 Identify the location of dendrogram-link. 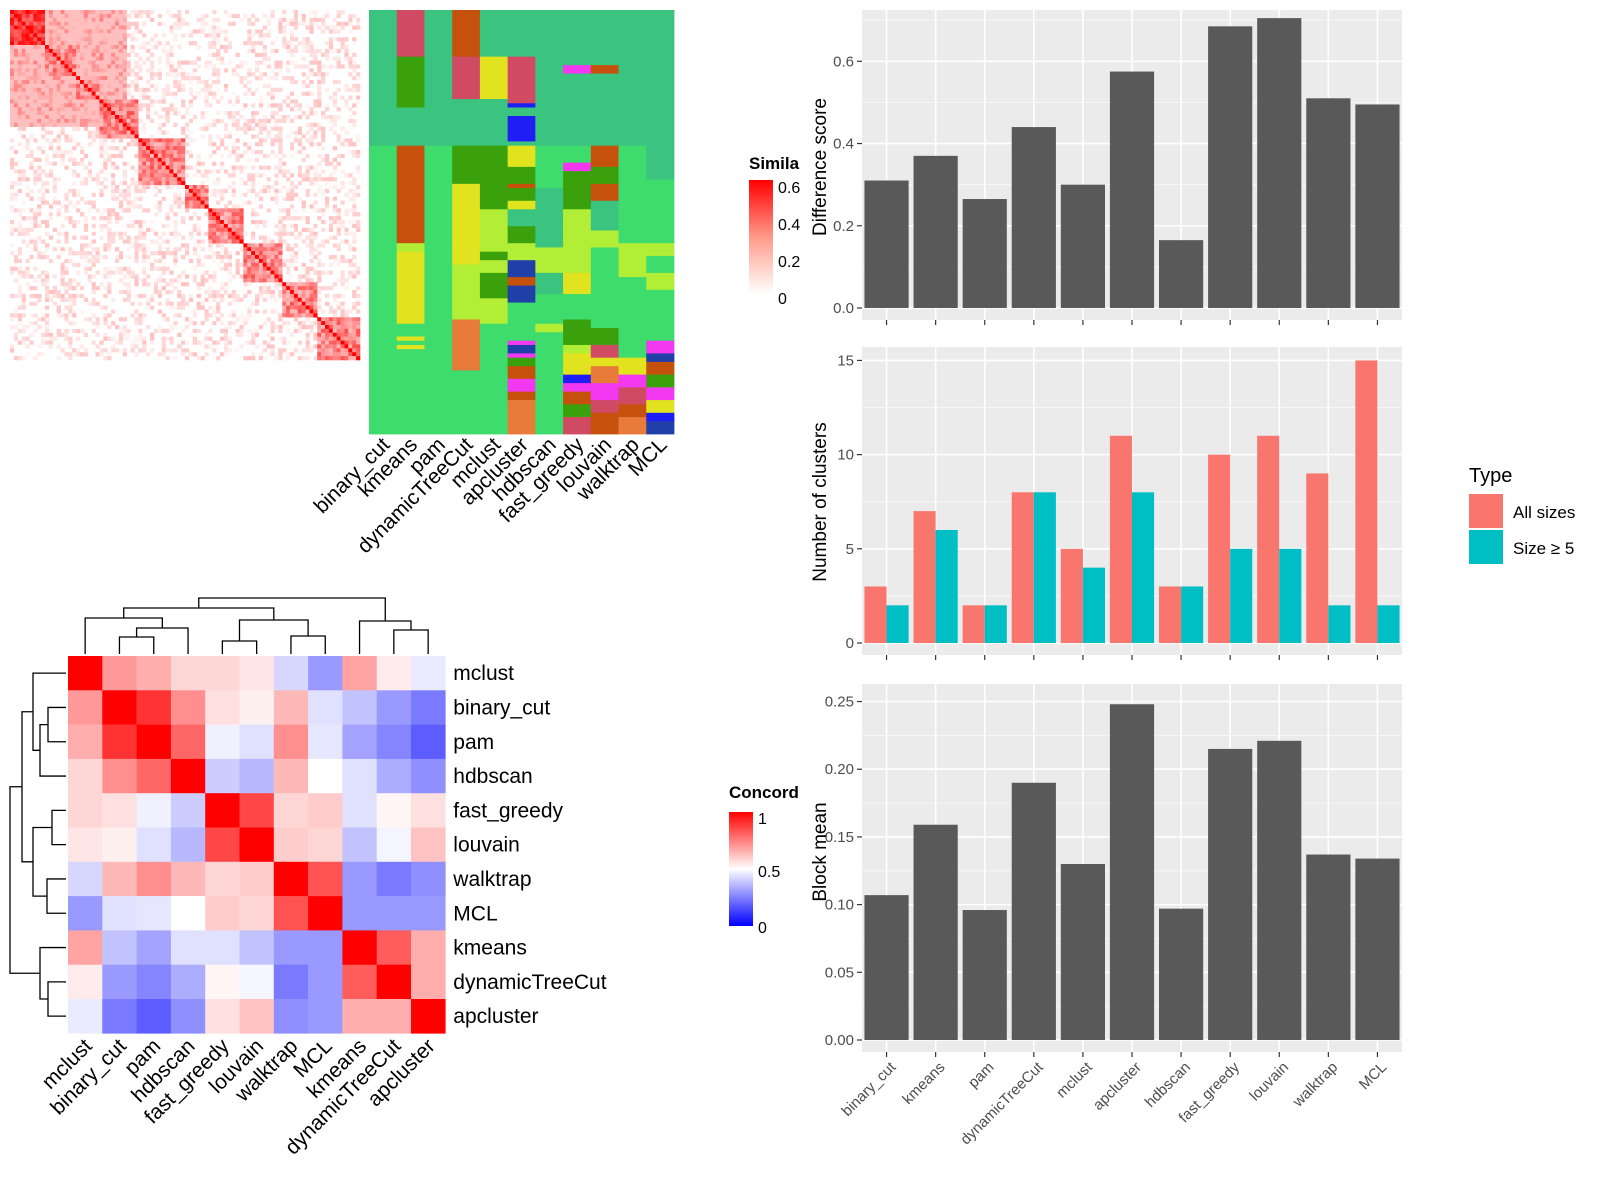
(27, 787).